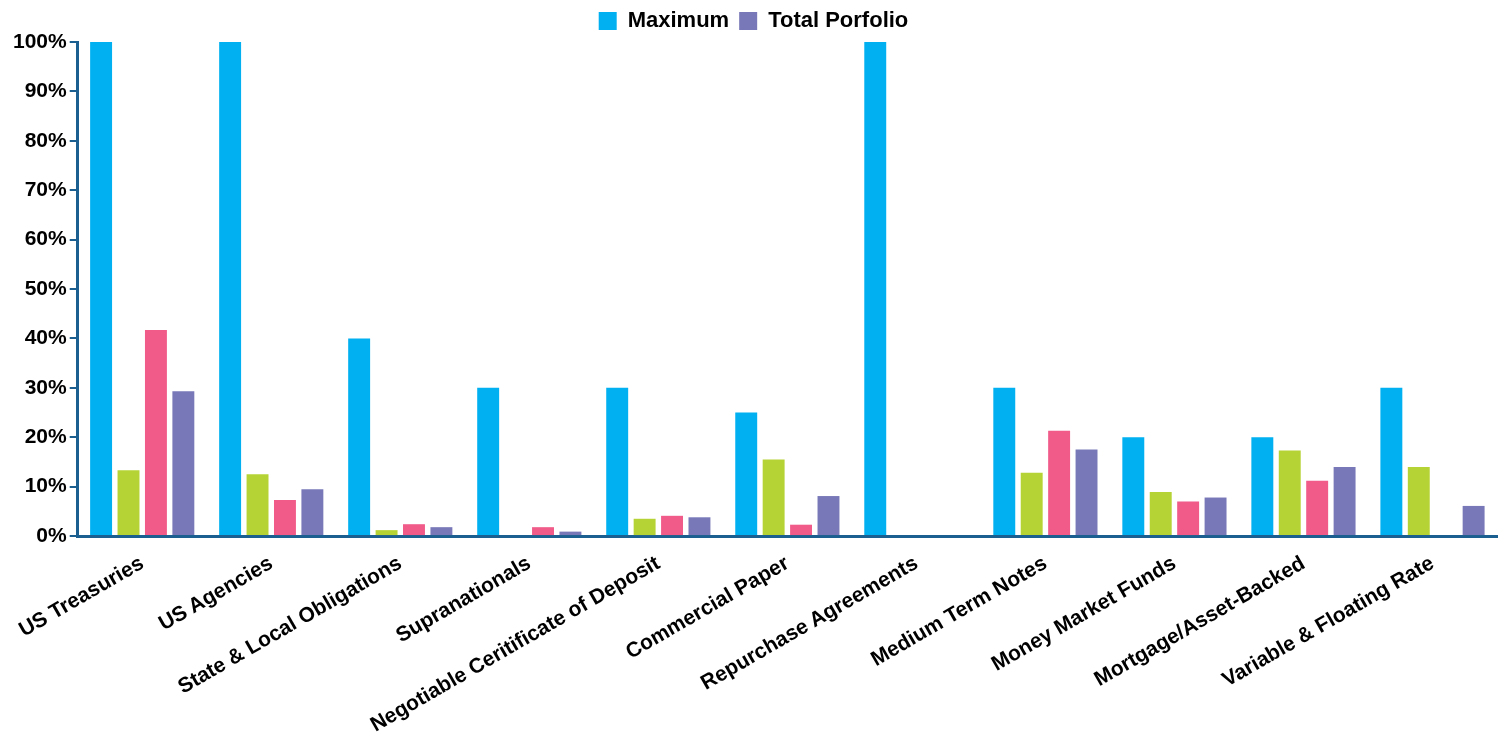 Image resolution: width=1507 pixels, height=746 pixels. What do you see at coordinates (40, 40) in the screenshot?
I see `y-tick-label: 100%` at bounding box center [40, 40].